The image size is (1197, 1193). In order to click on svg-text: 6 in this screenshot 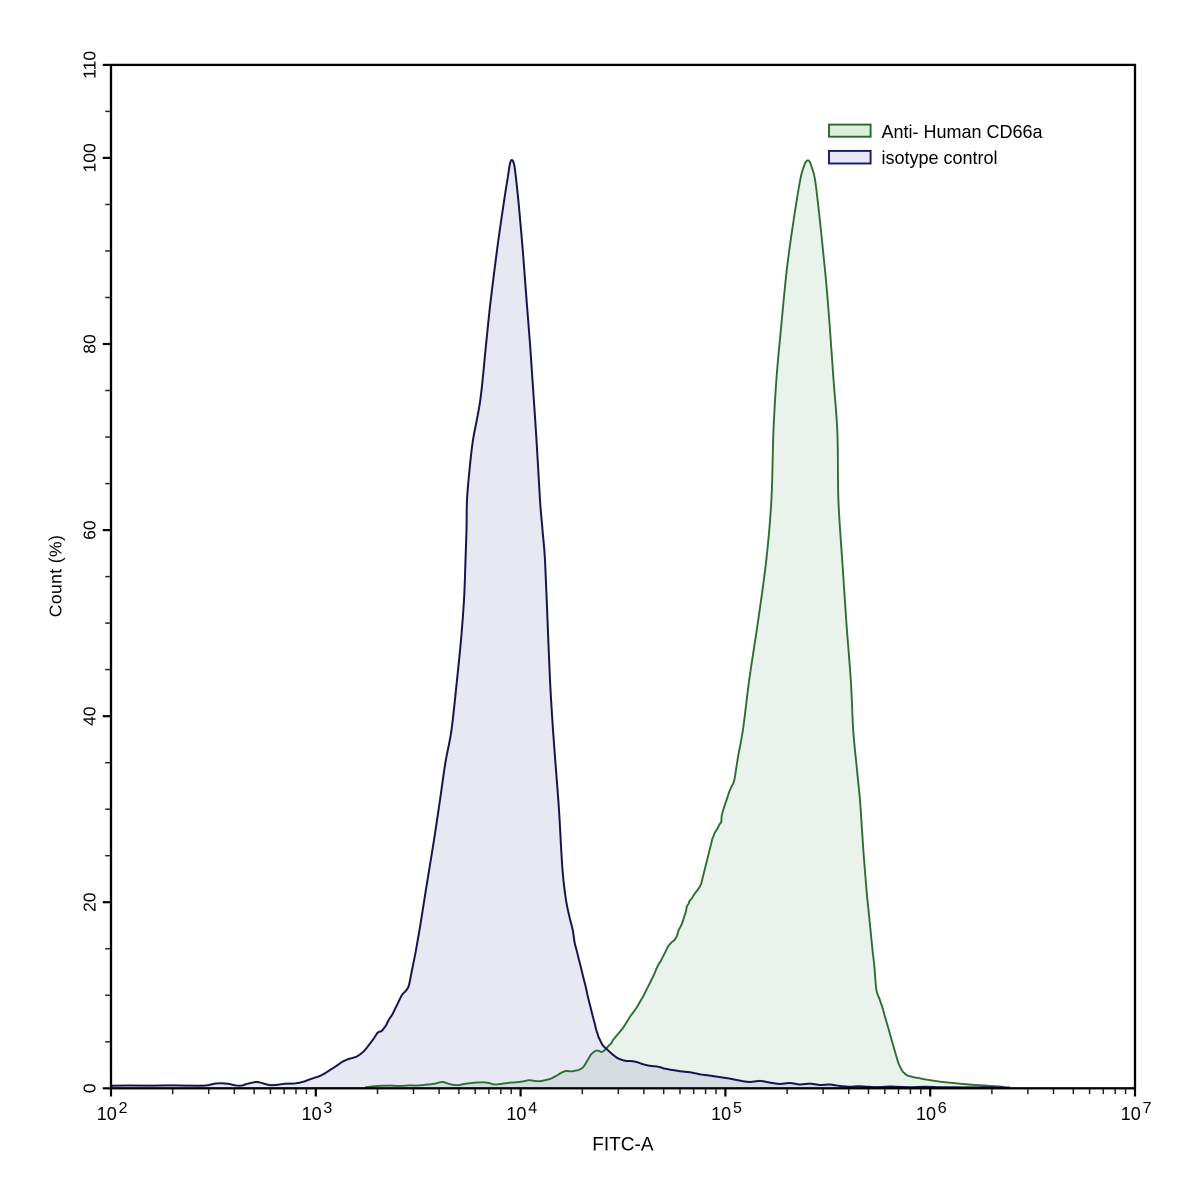, I will do `click(942, 1108)`.